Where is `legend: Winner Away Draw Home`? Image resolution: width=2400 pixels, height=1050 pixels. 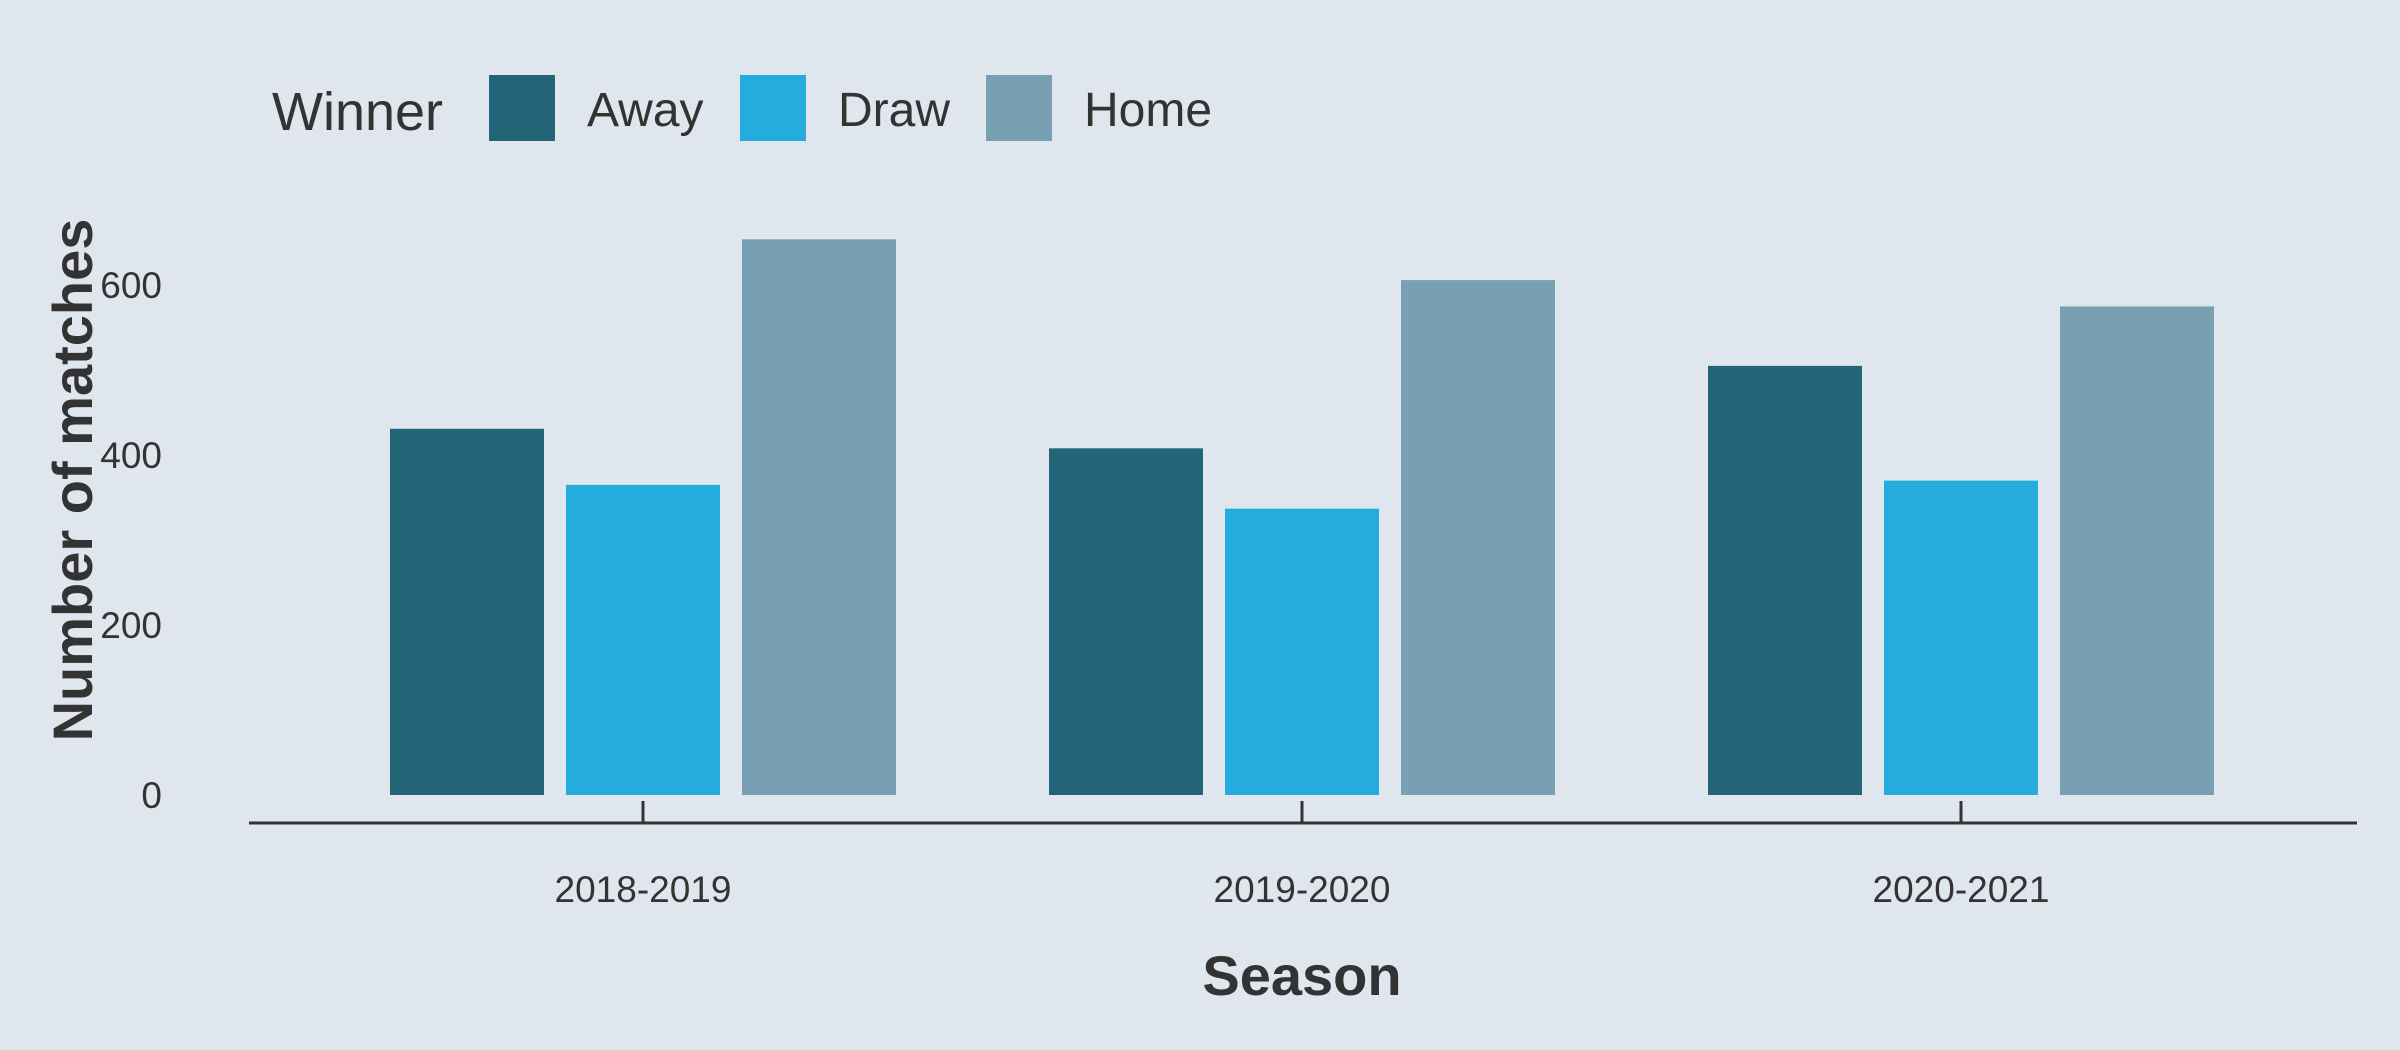 legend: Winner Away Draw Home is located at coordinates (742, 108).